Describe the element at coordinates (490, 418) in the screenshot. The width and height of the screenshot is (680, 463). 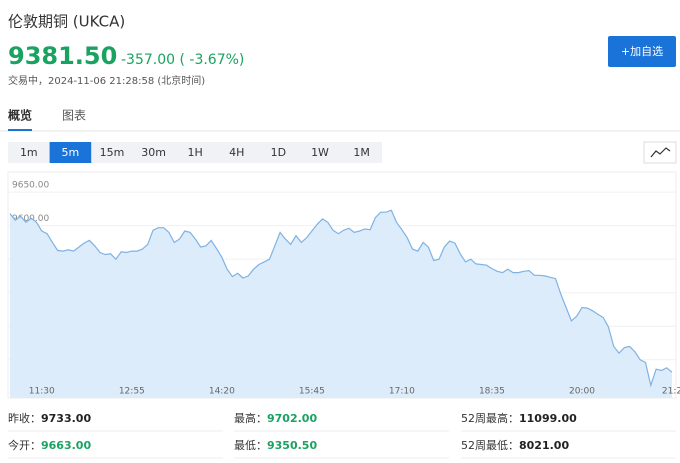
I see `stat-label: 52周最高：` at that location.